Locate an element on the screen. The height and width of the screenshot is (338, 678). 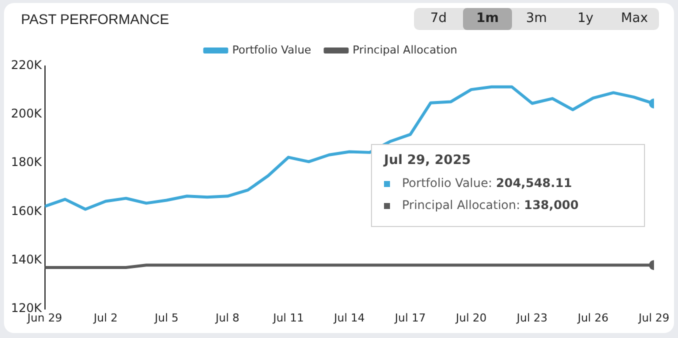
legend-label: Principal Allocation is located at coordinates (405, 49).